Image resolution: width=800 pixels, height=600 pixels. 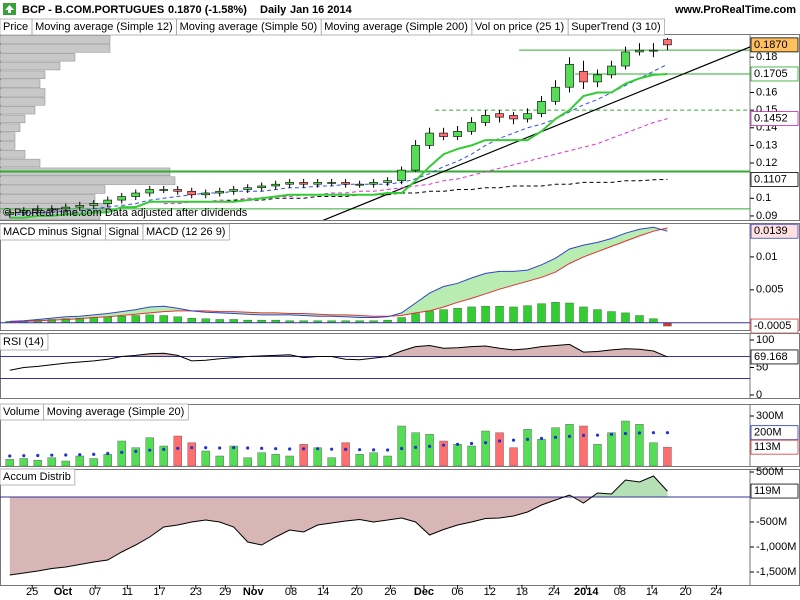 I want to click on last-value-label: 0.1705, so click(x=771, y=74).